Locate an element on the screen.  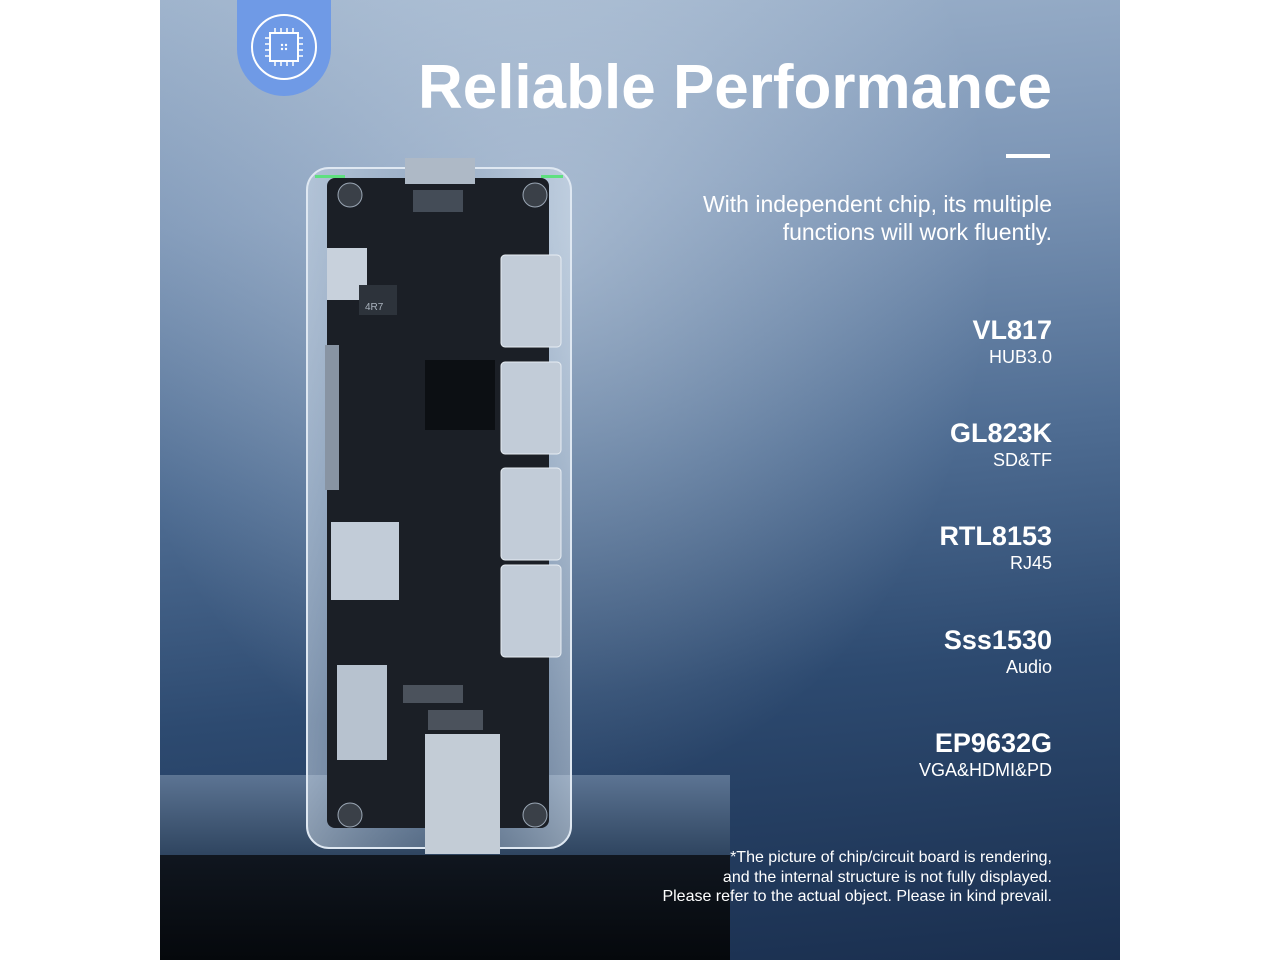
chip-function: SD&TF is located at coordinates (1022, 460).